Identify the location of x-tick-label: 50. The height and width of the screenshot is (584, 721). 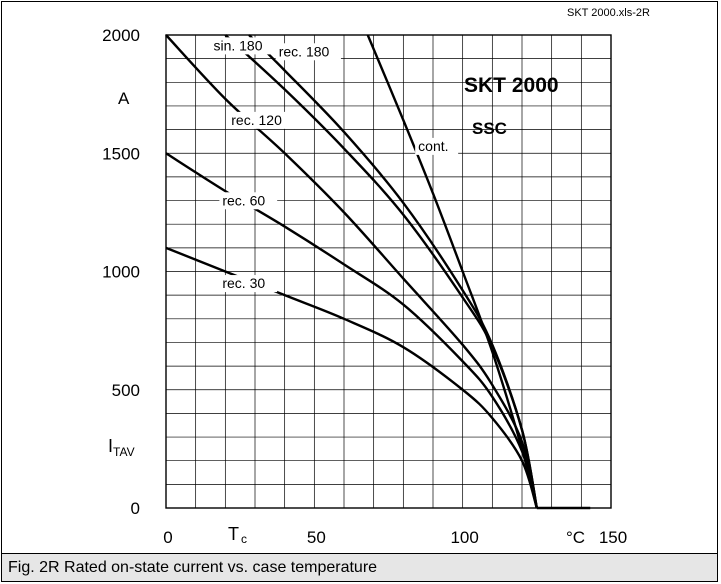
(316, 537).